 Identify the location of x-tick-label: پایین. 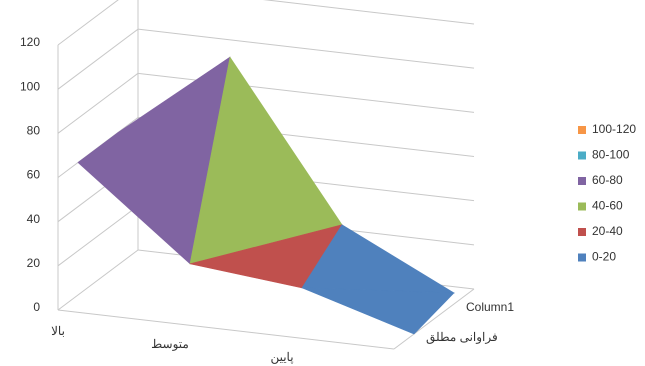
(281, 357).